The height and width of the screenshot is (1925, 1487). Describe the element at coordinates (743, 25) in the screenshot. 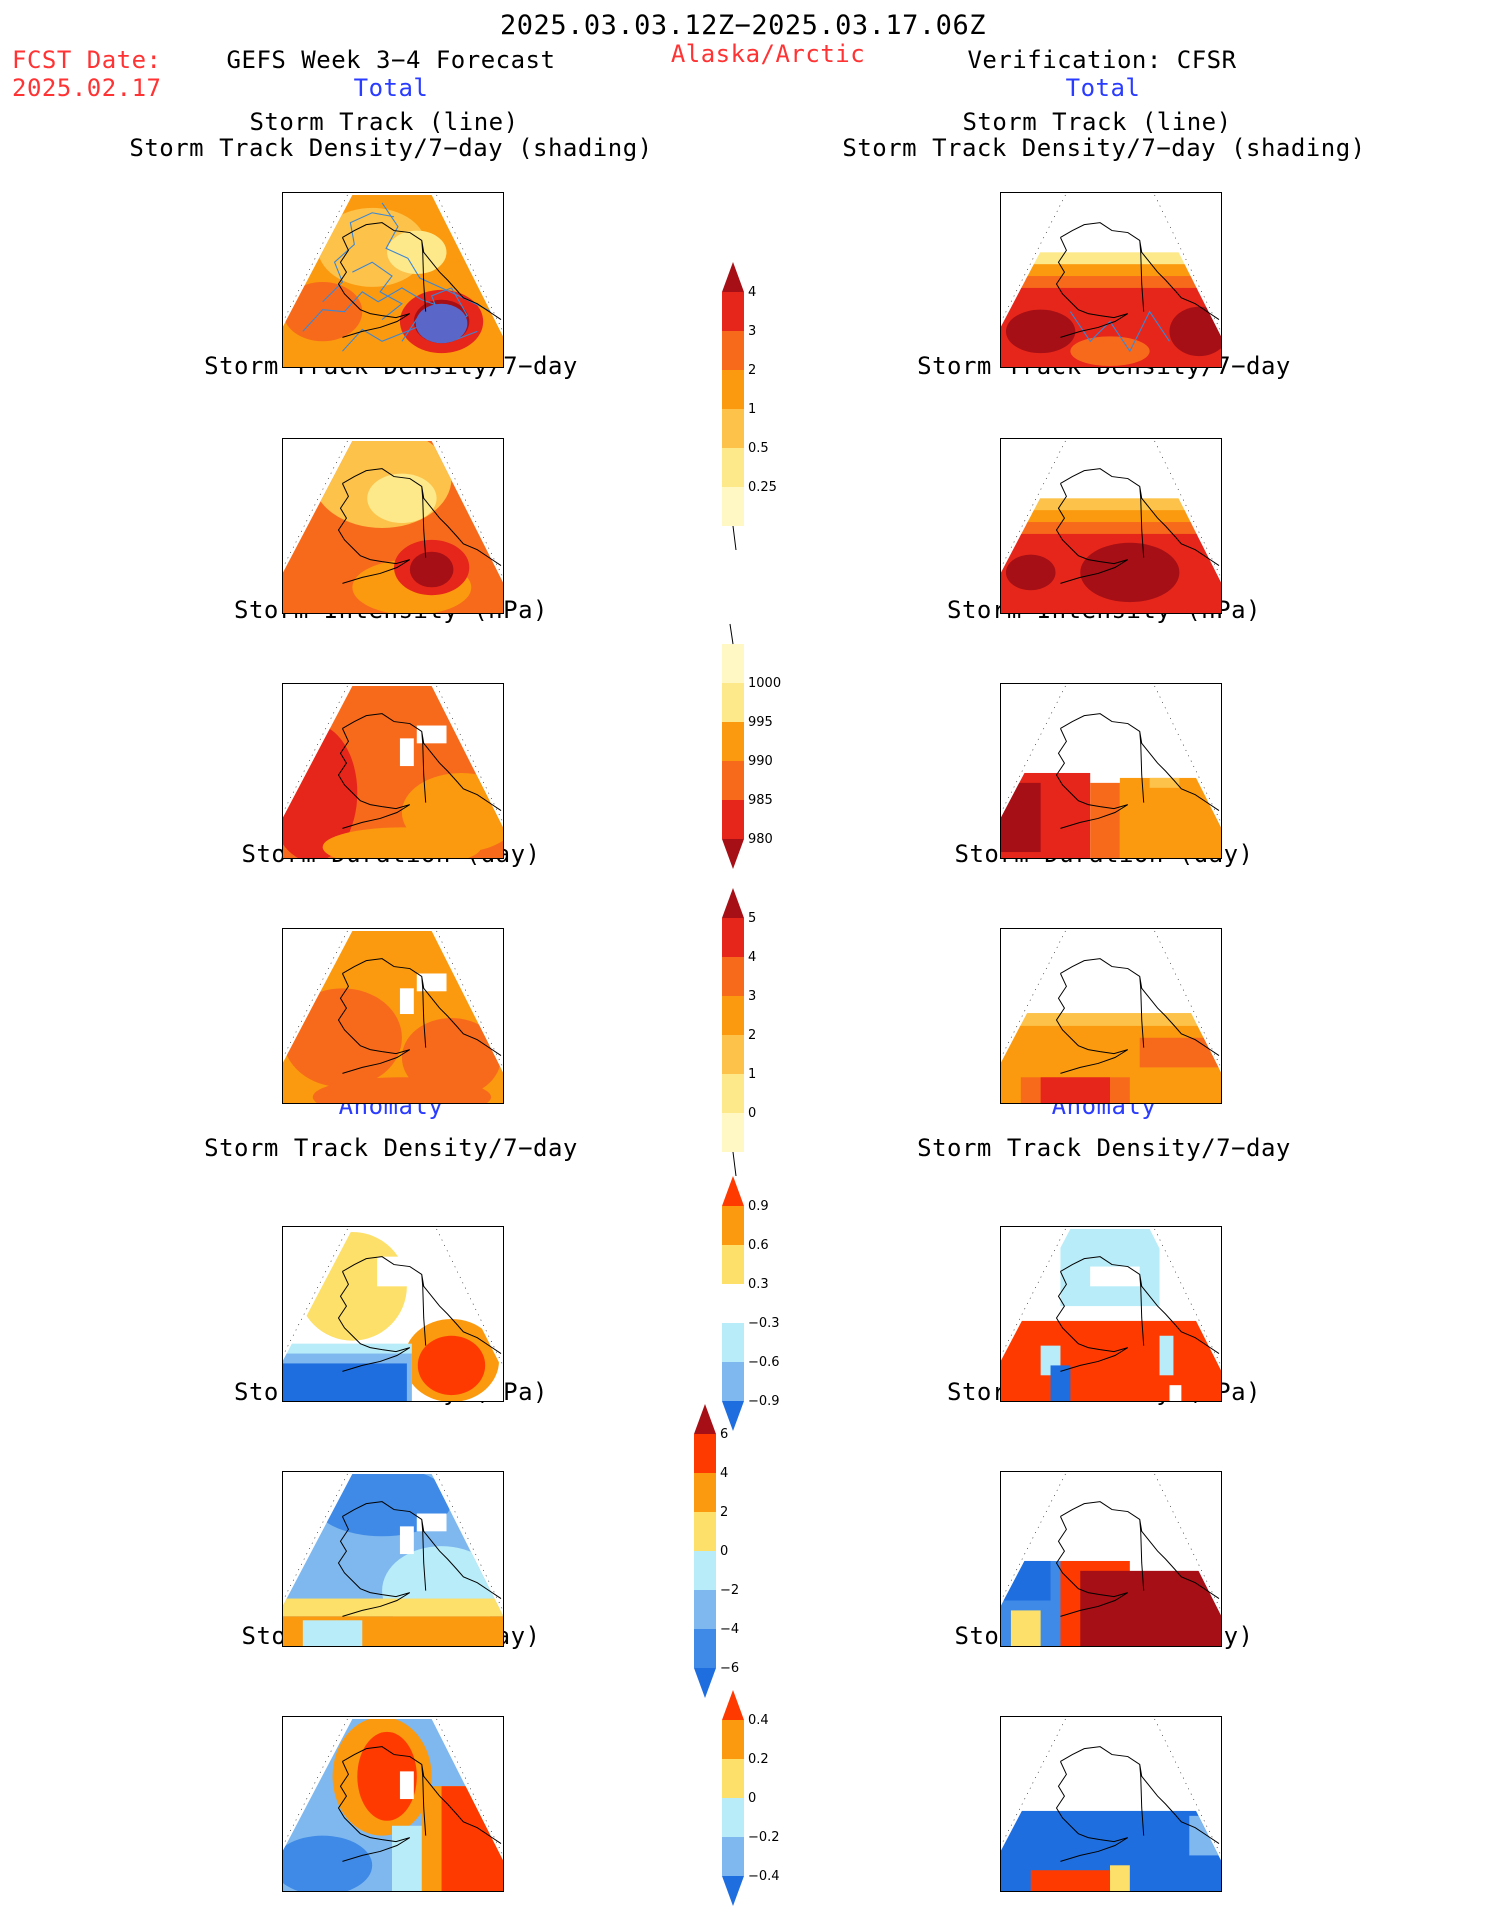

I see `period-title: 2025.03.03.12Z−2025.03.17.06Z` at that location.